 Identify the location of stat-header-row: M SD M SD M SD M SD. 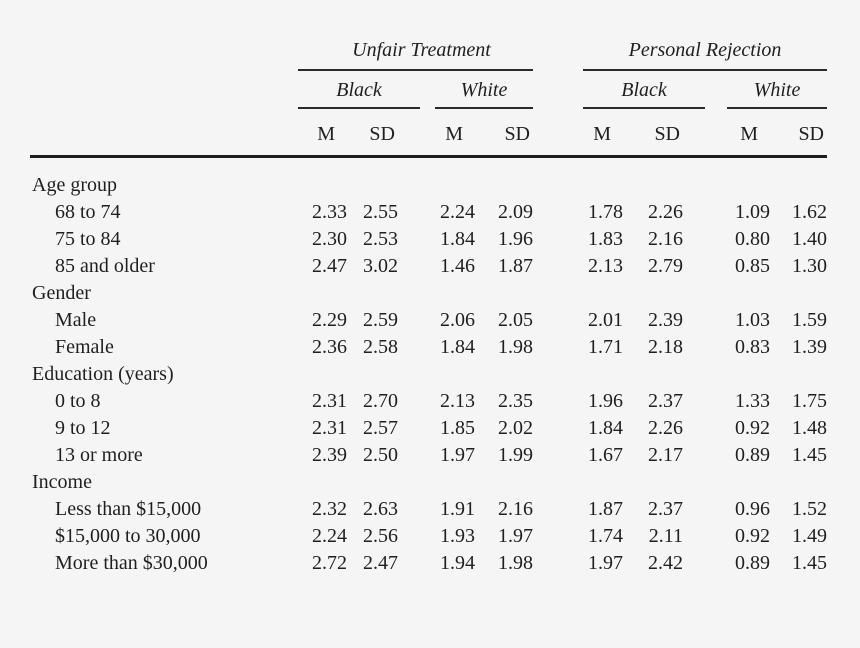
(429, 133).